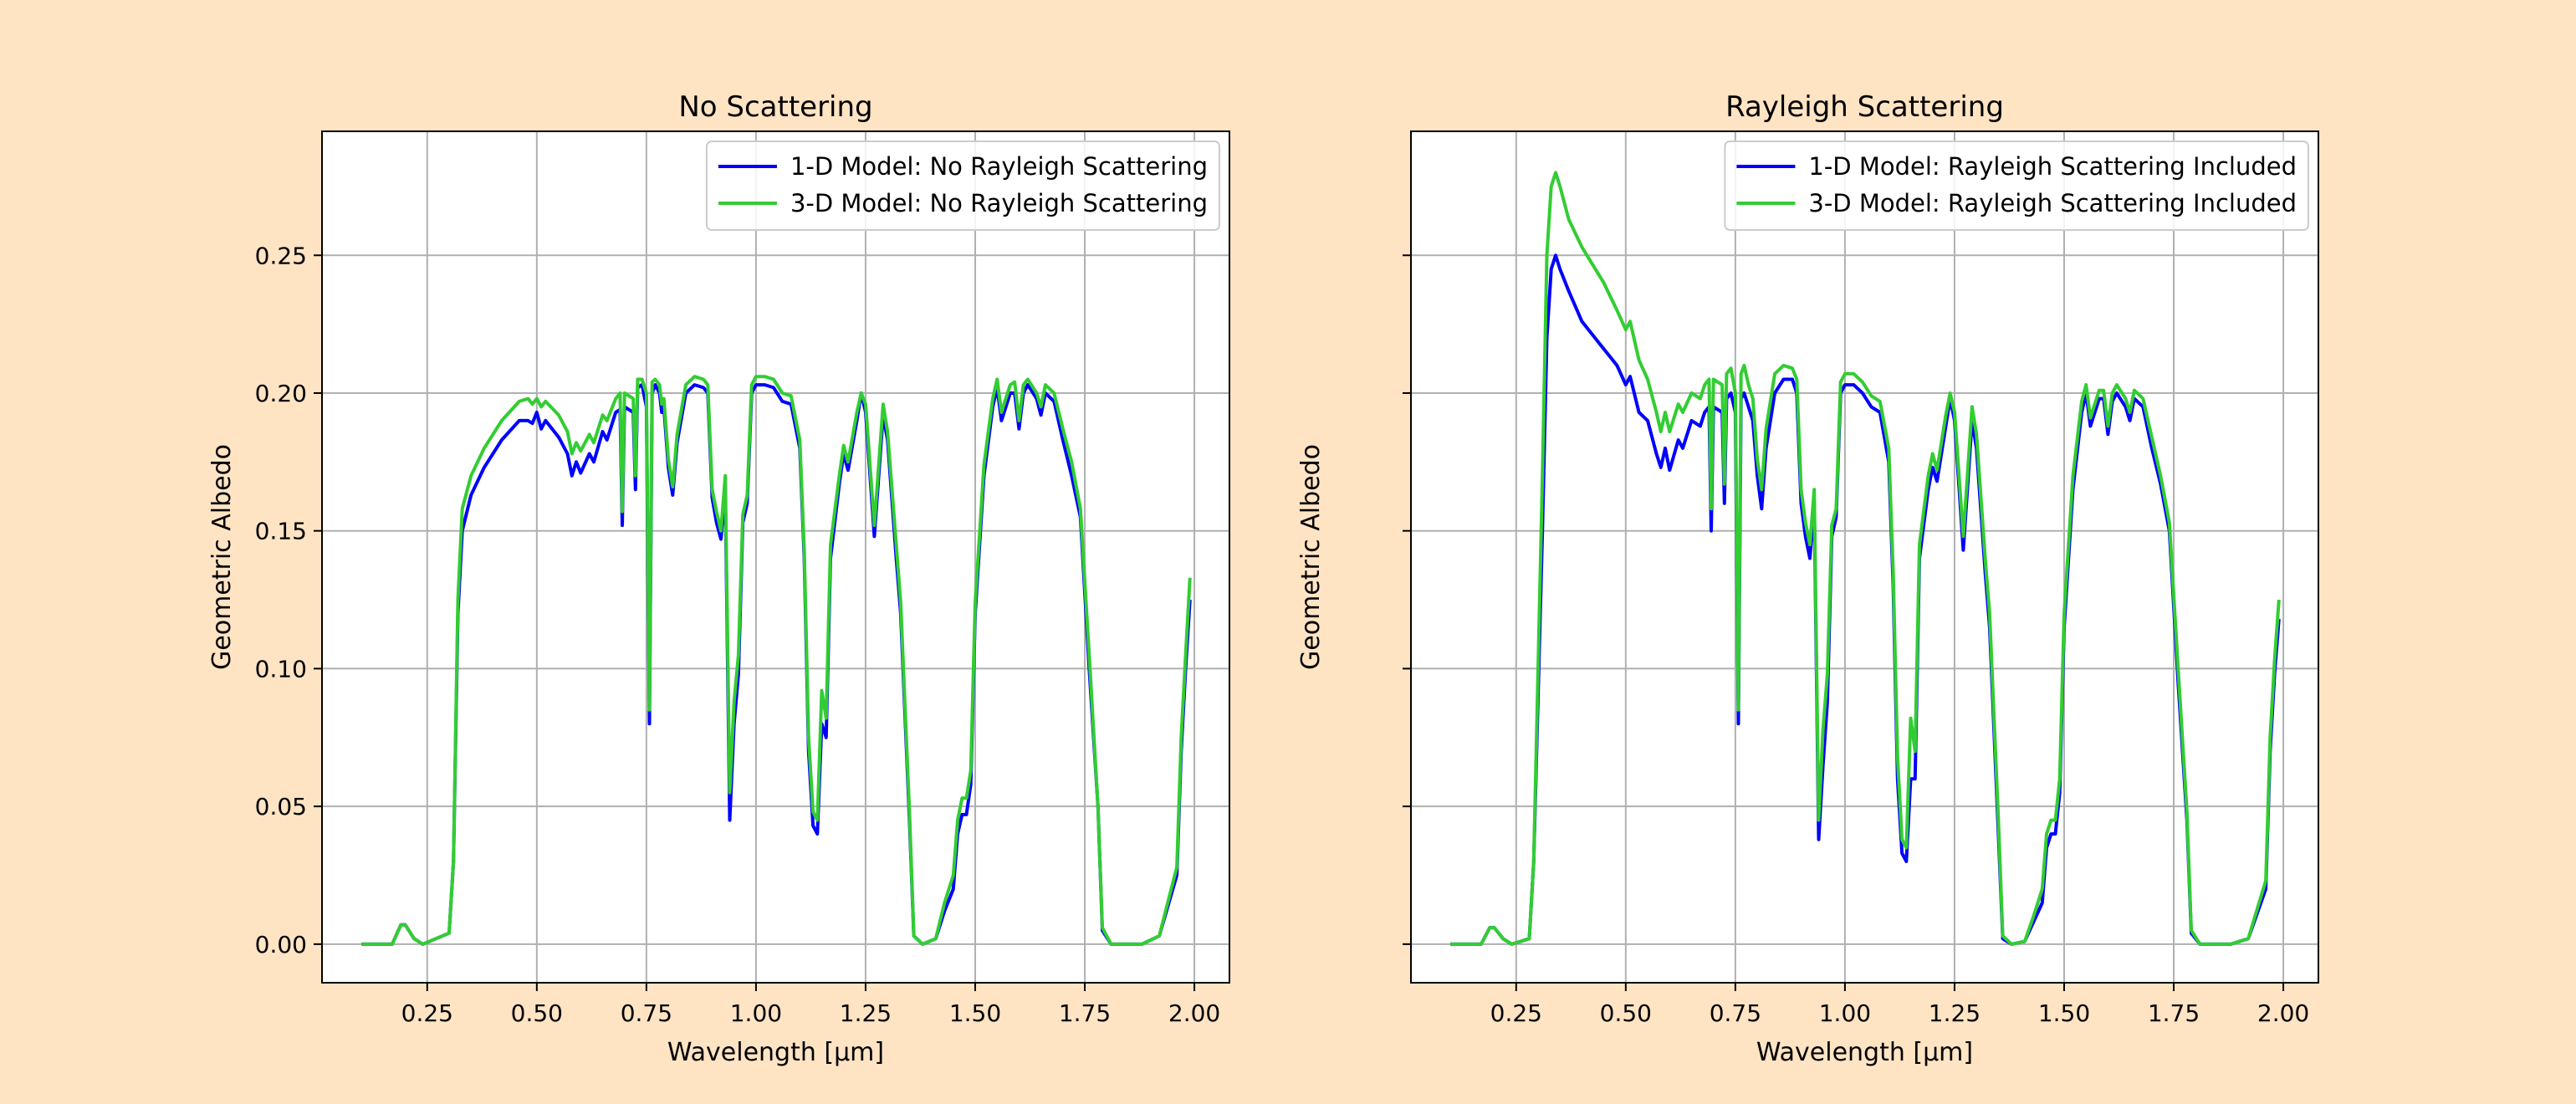 This screenshot has height=1104, width=2576. I want to click on chart-title: No Scattering, so click(775, 107).